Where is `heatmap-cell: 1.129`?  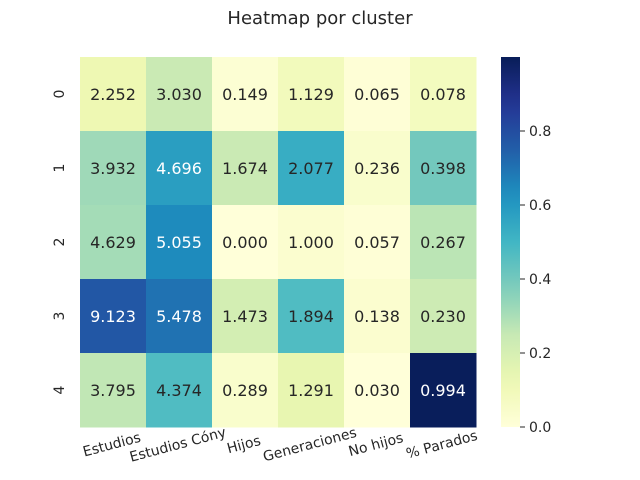
heatmap-cell: 1.129 is located at coordinates (311, 94).